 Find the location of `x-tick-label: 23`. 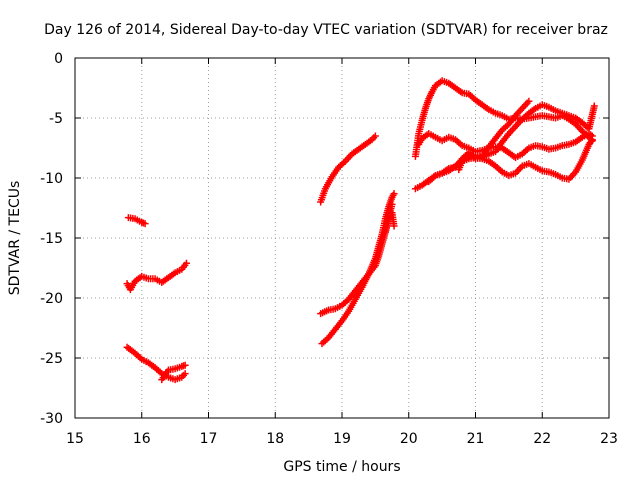

x-tick-label: 23 is located at coordinates (609, 439).